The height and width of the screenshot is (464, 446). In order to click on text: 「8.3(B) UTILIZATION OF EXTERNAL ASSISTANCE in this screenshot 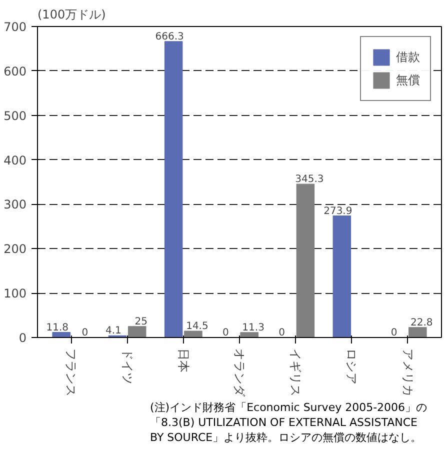, I will do `click(283, 422)`.